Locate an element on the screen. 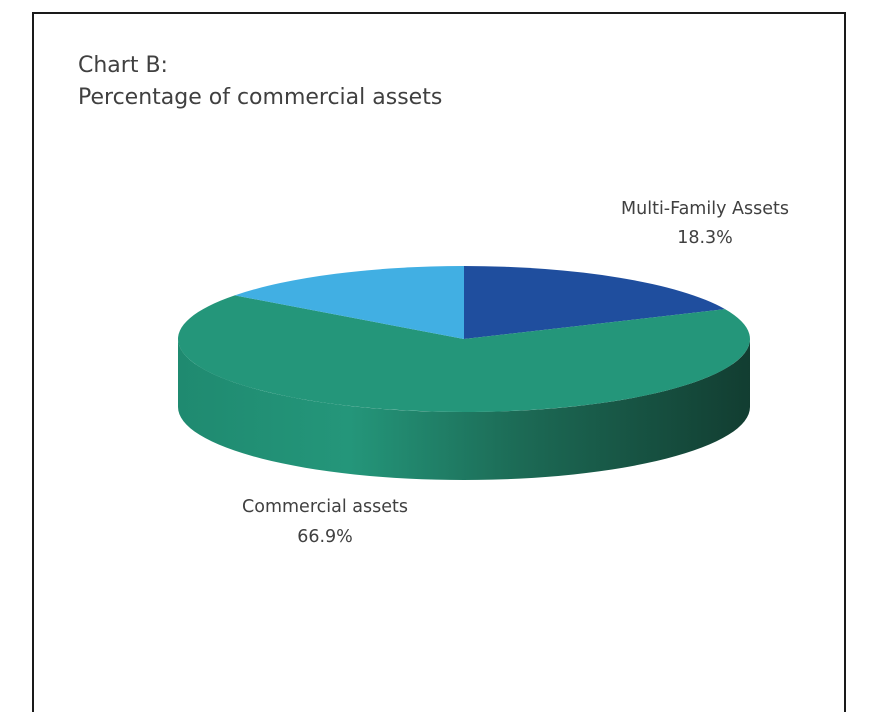  pie-side-wall-shape is located at coordinates (464, 409).